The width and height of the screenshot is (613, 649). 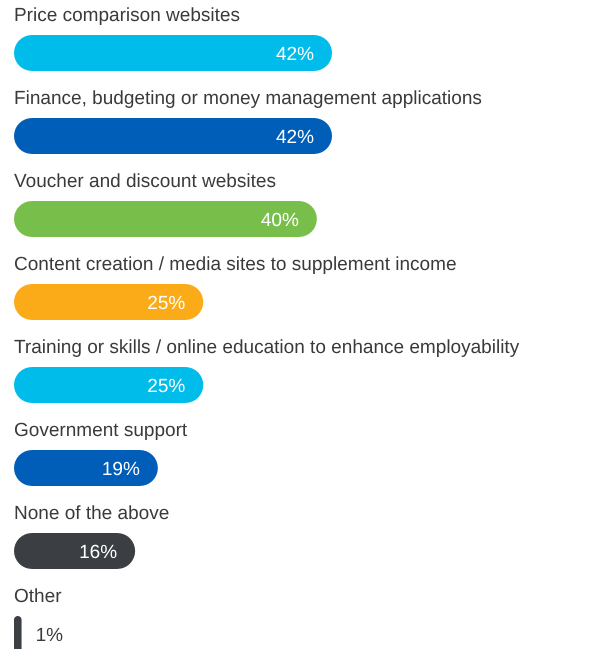 What do you see at coordinates (50, 635) in the screenshot?
I see `data-label: 1%` at bounding box center [50, 635].